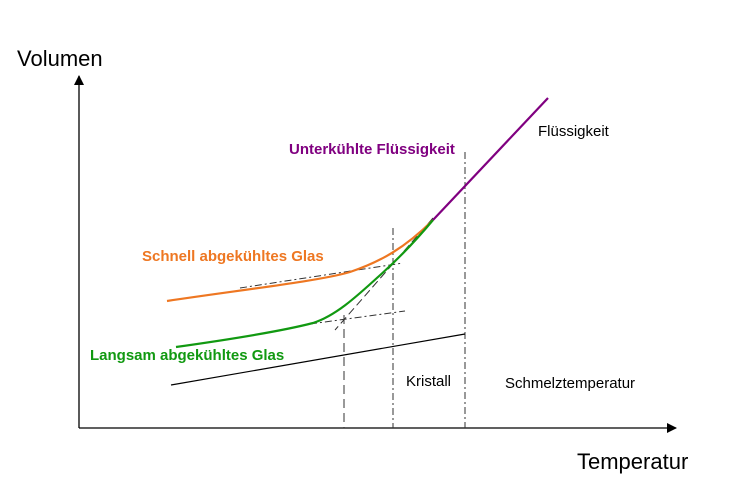 Image resolution: width=738 pixels, height=486 pixels. I want to click on liquid-extrapolation, so click(384, 274).